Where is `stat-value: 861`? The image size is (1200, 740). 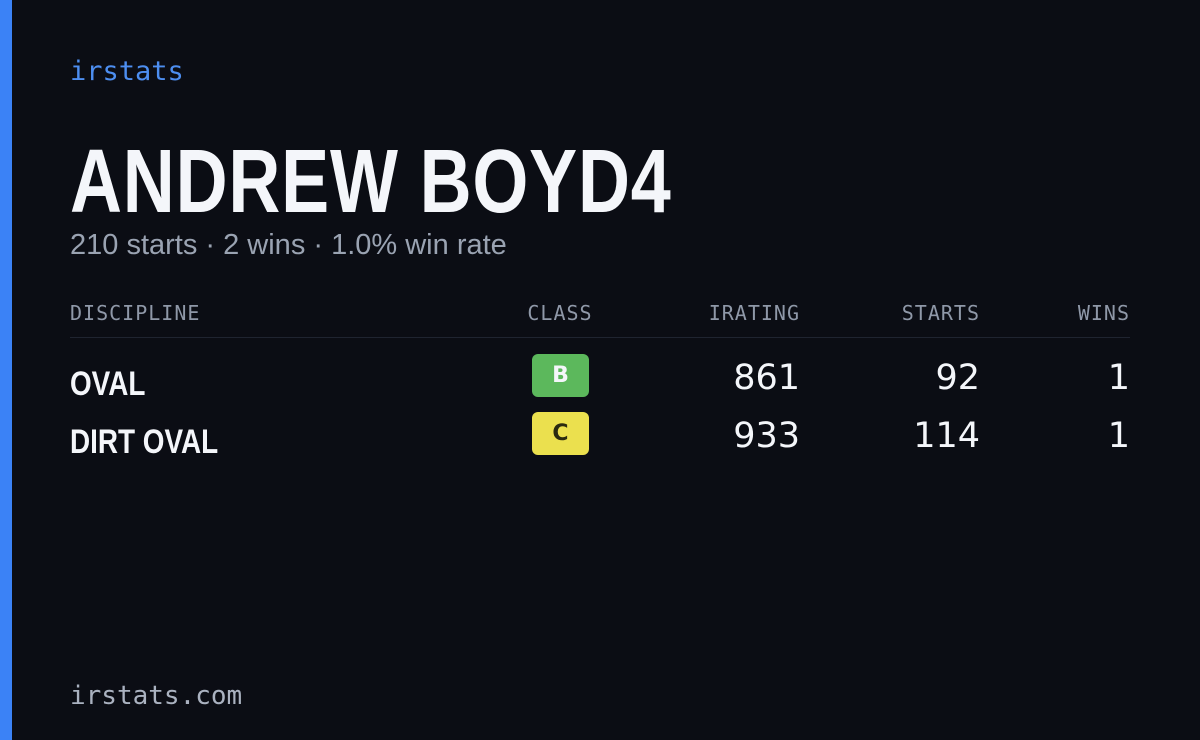
stat-value: 861 is located at coordinates (766, 378).